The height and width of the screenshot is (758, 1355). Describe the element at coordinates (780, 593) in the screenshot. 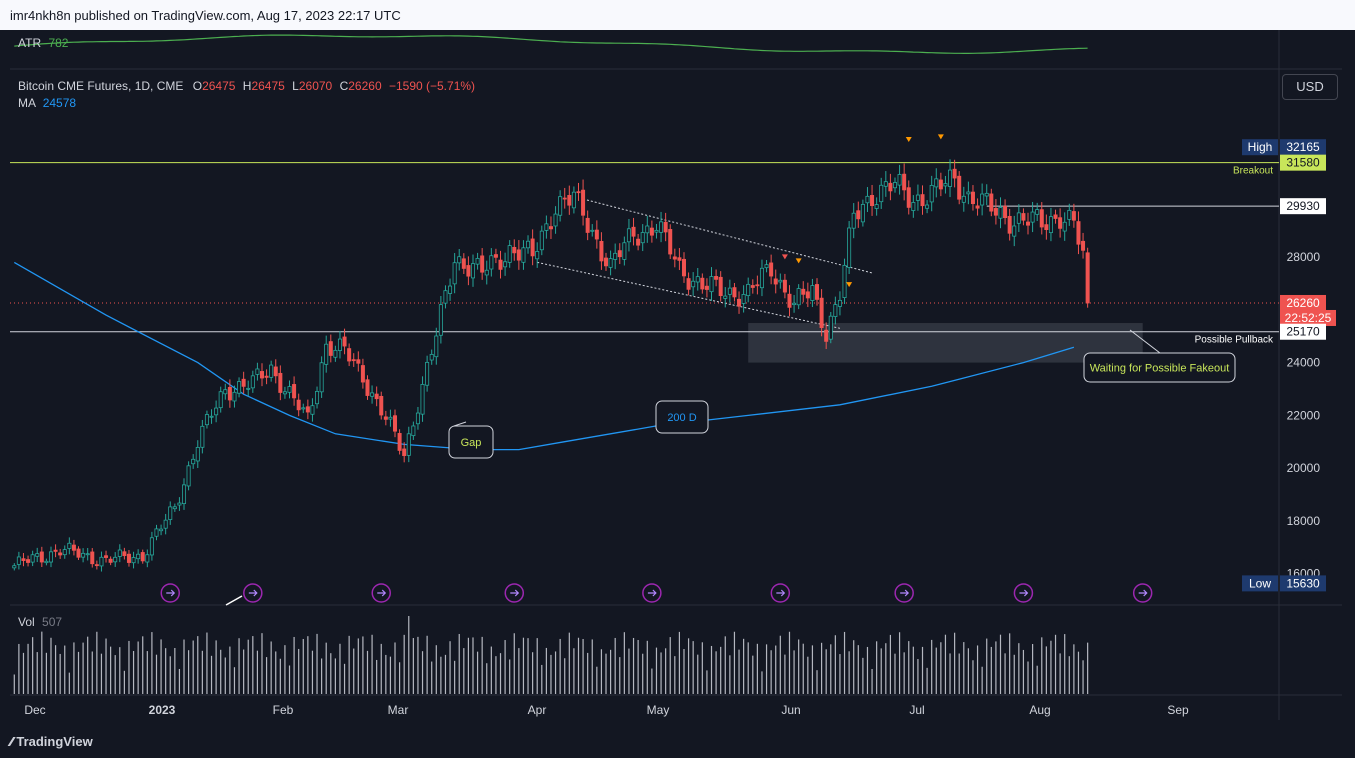

I see `event-ring` at that location.